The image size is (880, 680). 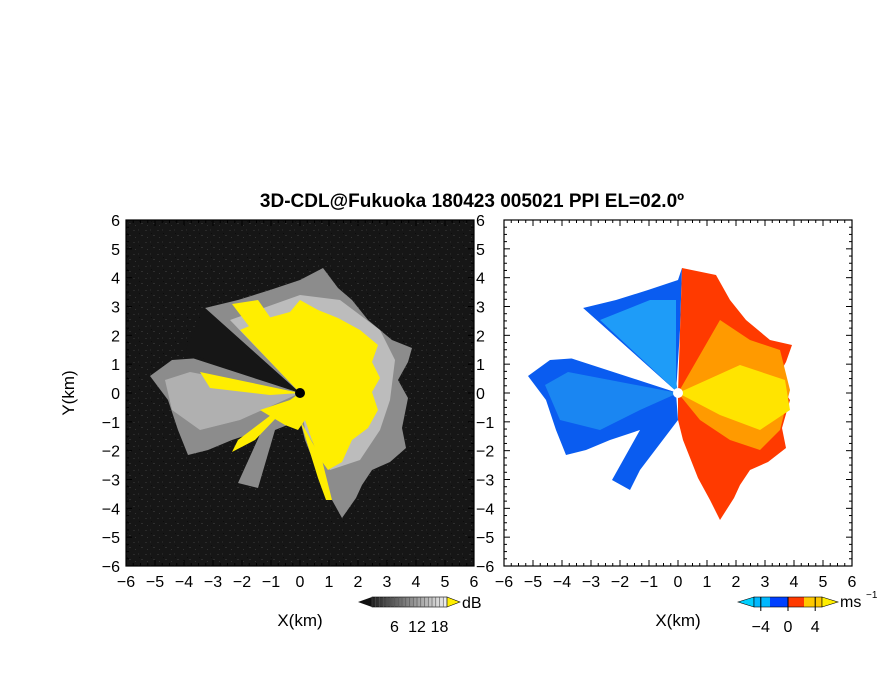 What do you see at coordinates (472, 603) in the screenshot?
I see `colorbar-unit: dB` at bounding box center [472, 603].